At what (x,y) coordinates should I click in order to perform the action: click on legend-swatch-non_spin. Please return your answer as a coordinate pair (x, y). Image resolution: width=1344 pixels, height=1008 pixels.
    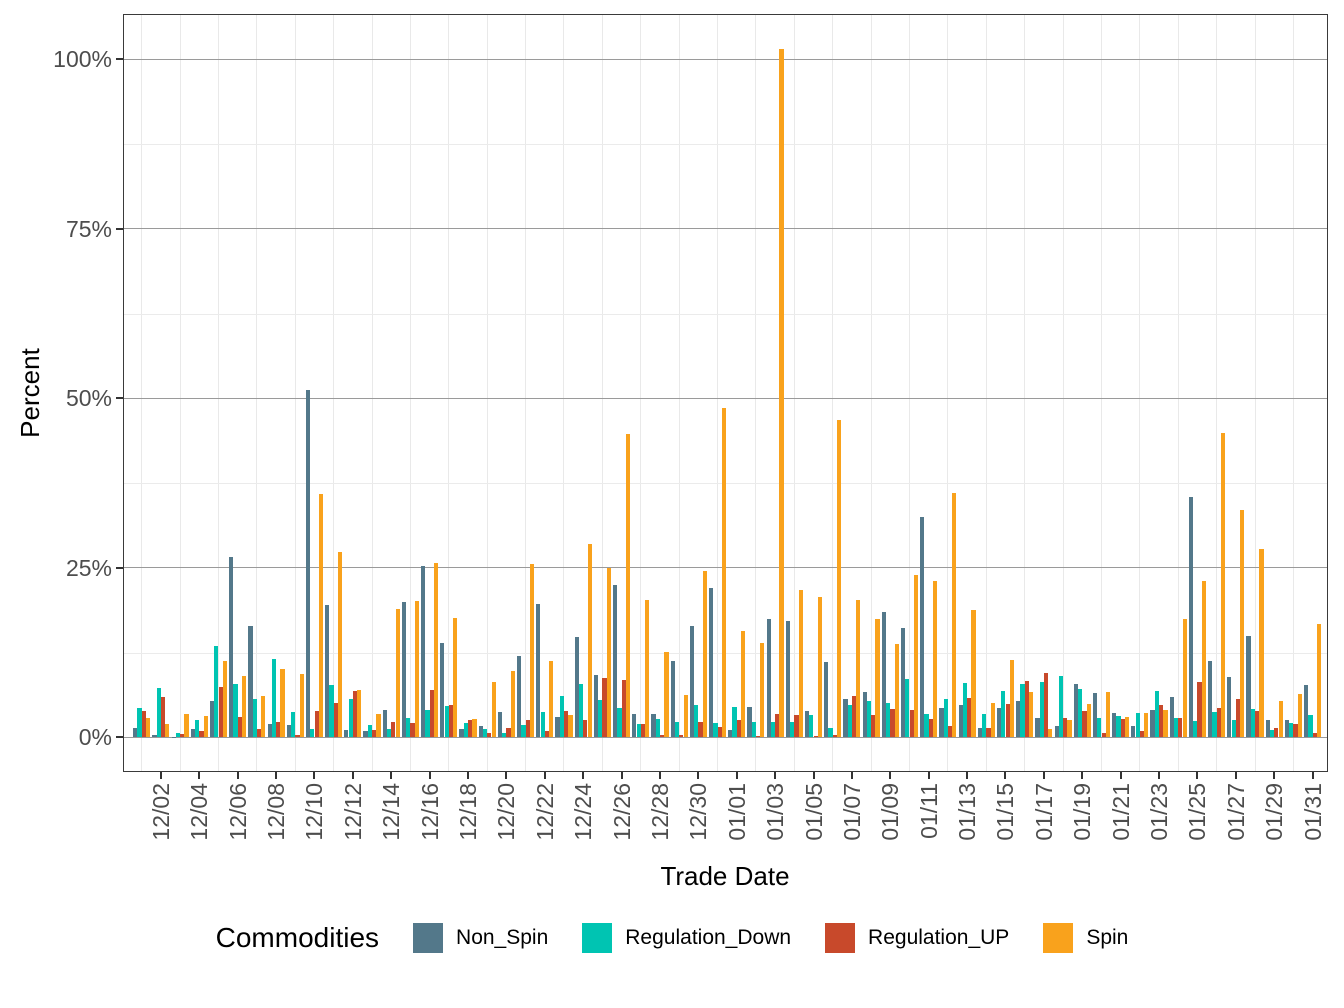
    Looking at the image, I should click on (428, 938).